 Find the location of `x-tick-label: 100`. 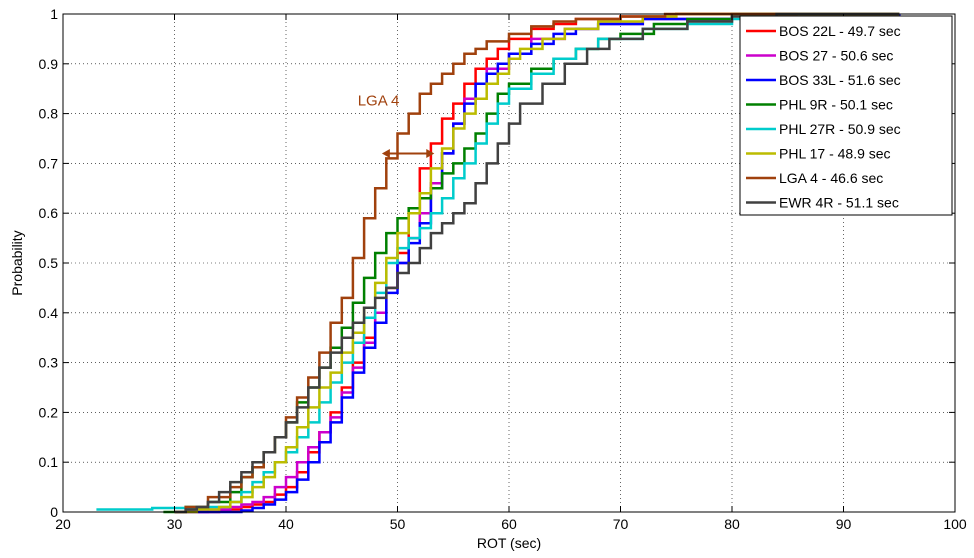

x-tick-label: 100 is located at coordinates (955, 524).